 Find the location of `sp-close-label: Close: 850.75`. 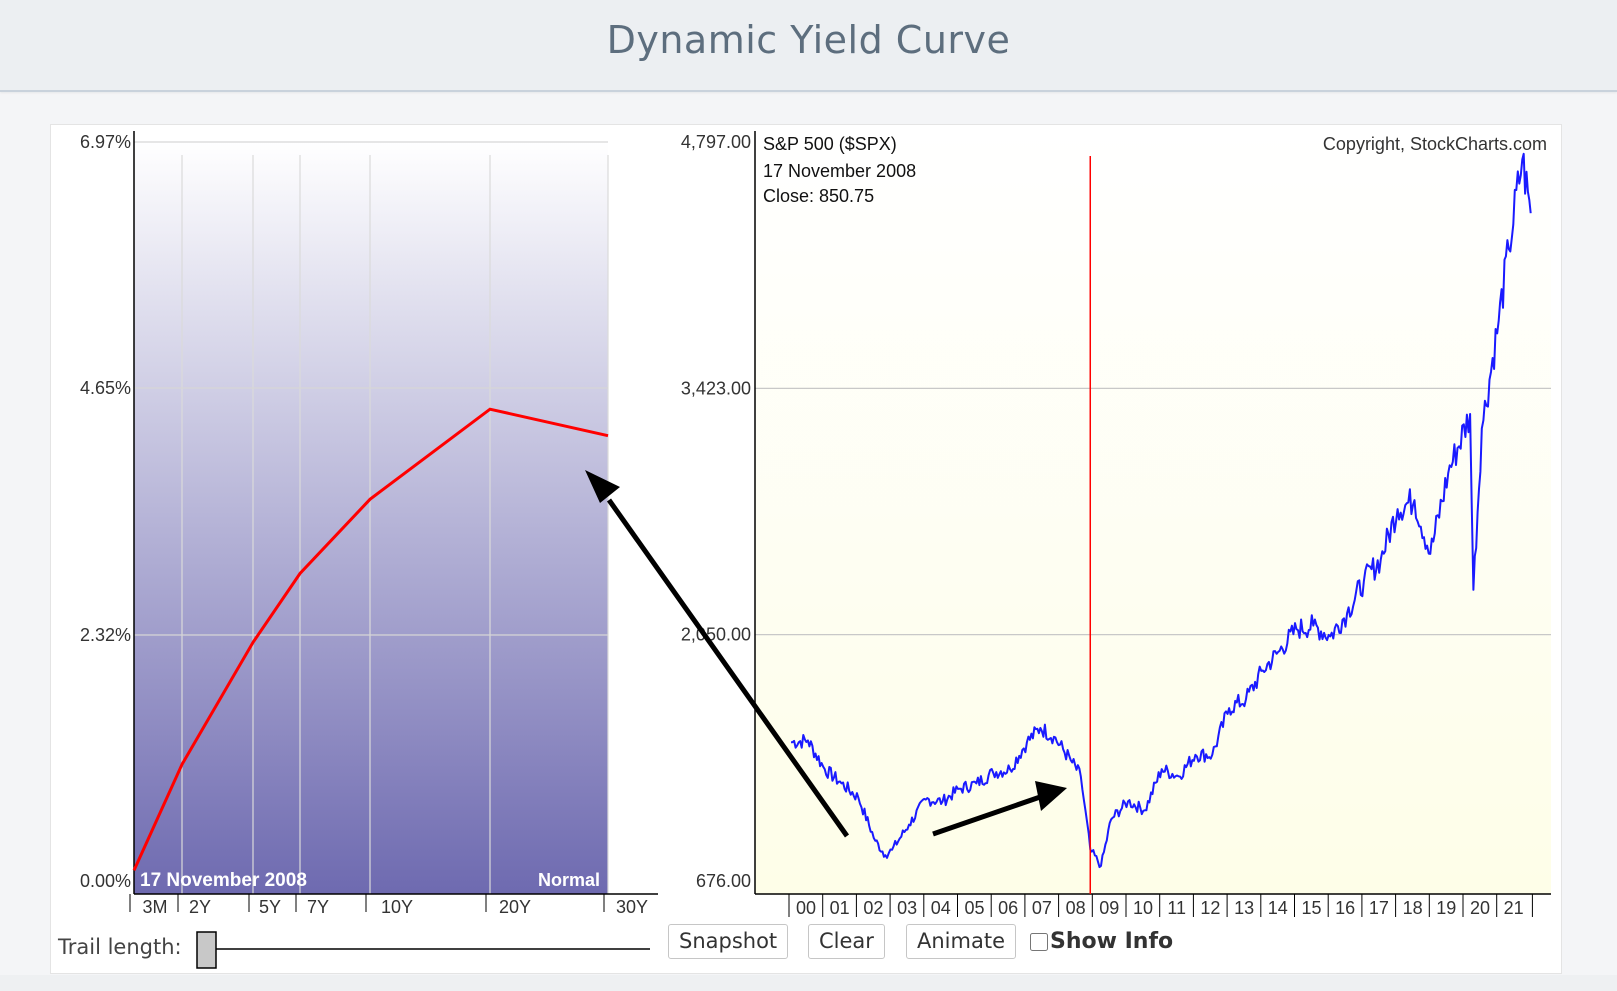

sp-close-label: Close: 850.75 is located at coordinates (818, 196).